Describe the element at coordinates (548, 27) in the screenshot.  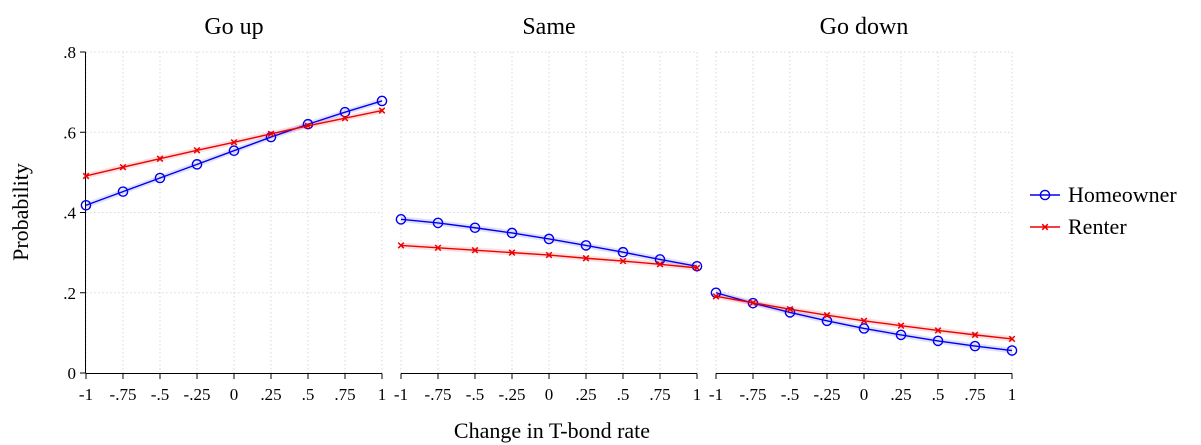
I see `panel-title: Same` at that location.